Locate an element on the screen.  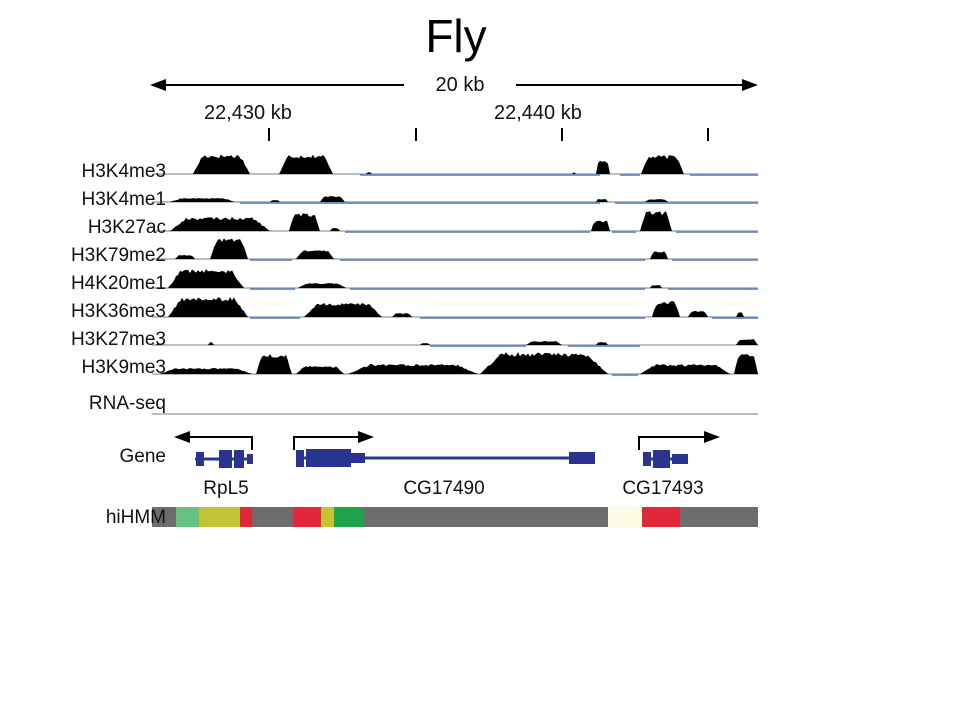
signal-track-h3k4me3 is located at coordinates (455, 165).